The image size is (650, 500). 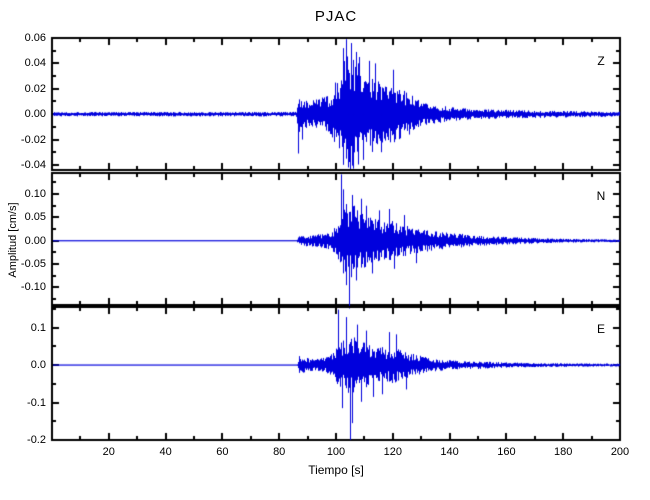 What do you see at coordinates (33, 287) in the screenshot?
I see `y-tick-label: -0.10` at bounding box center [33, 287].